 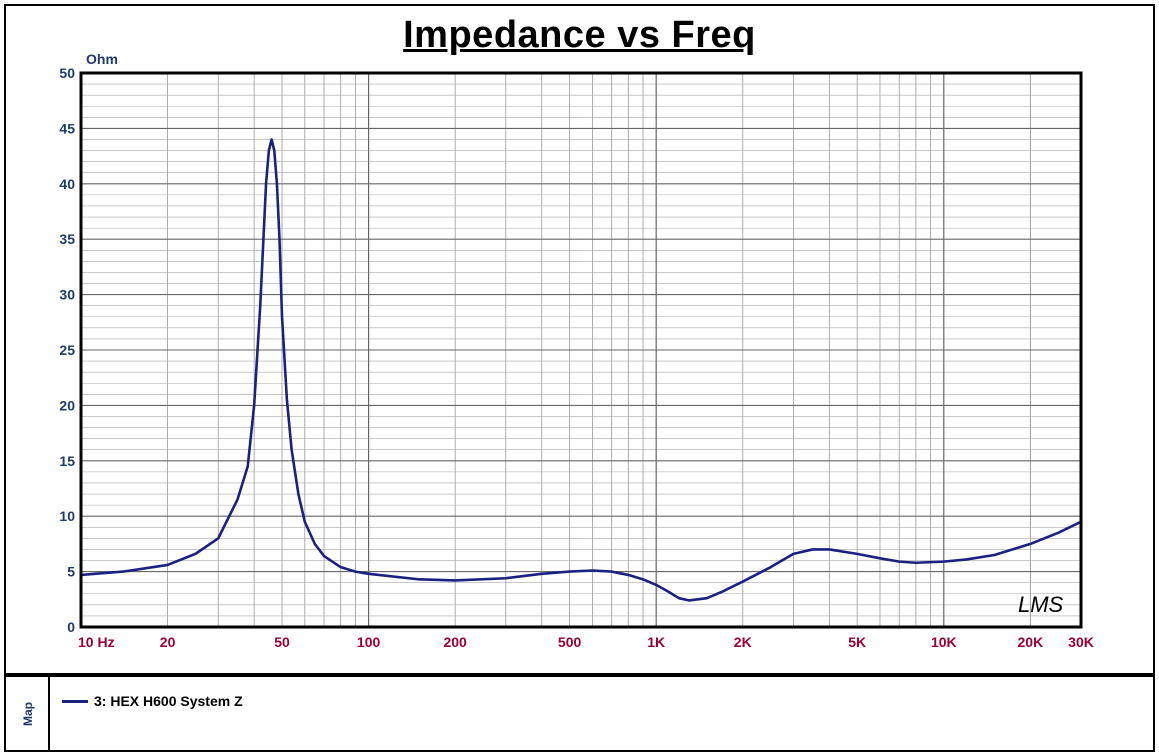 What do you see at coordinates (570, 642) in the screenshot?
I see `x-tick-label: 500` at bounding box center [570, 642].